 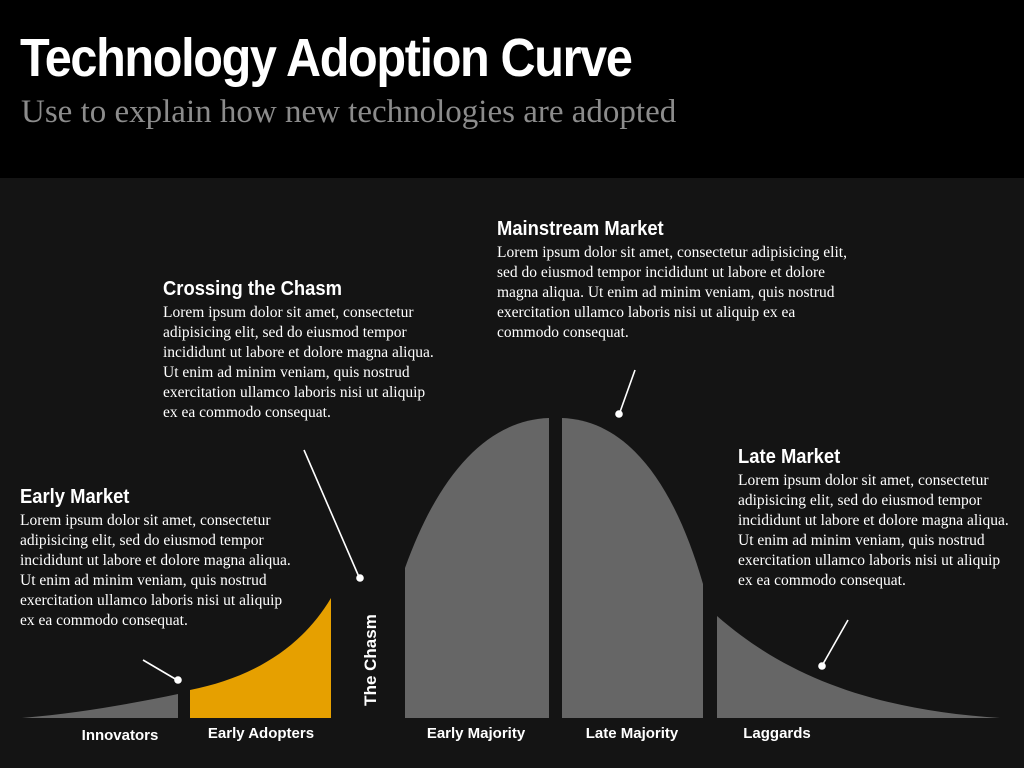 What do you see at coordinates (777, 733) in the screenshot?
I see `laggards-label: Laggards` at bounding box center [777, 733].